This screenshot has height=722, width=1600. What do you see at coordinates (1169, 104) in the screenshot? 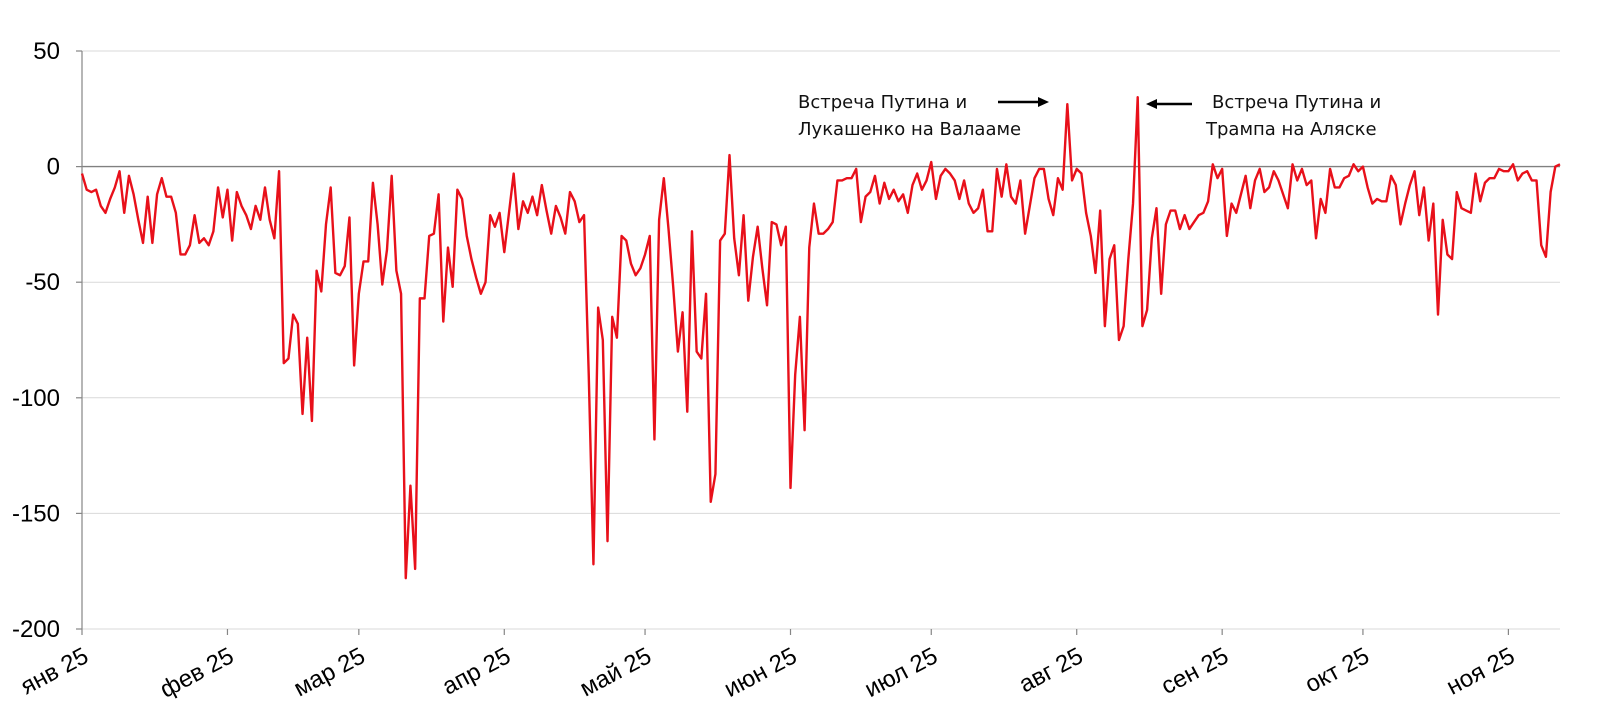
I see `arrow-left-icon` at bounding box center [1169, 104].